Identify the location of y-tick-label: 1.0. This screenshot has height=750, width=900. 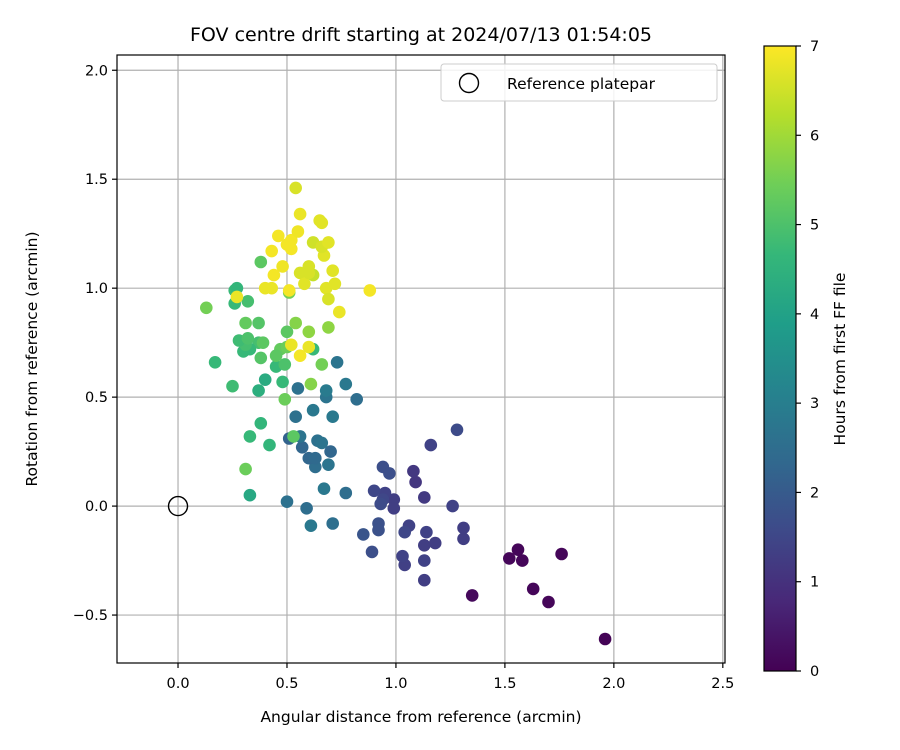
(96, 289).